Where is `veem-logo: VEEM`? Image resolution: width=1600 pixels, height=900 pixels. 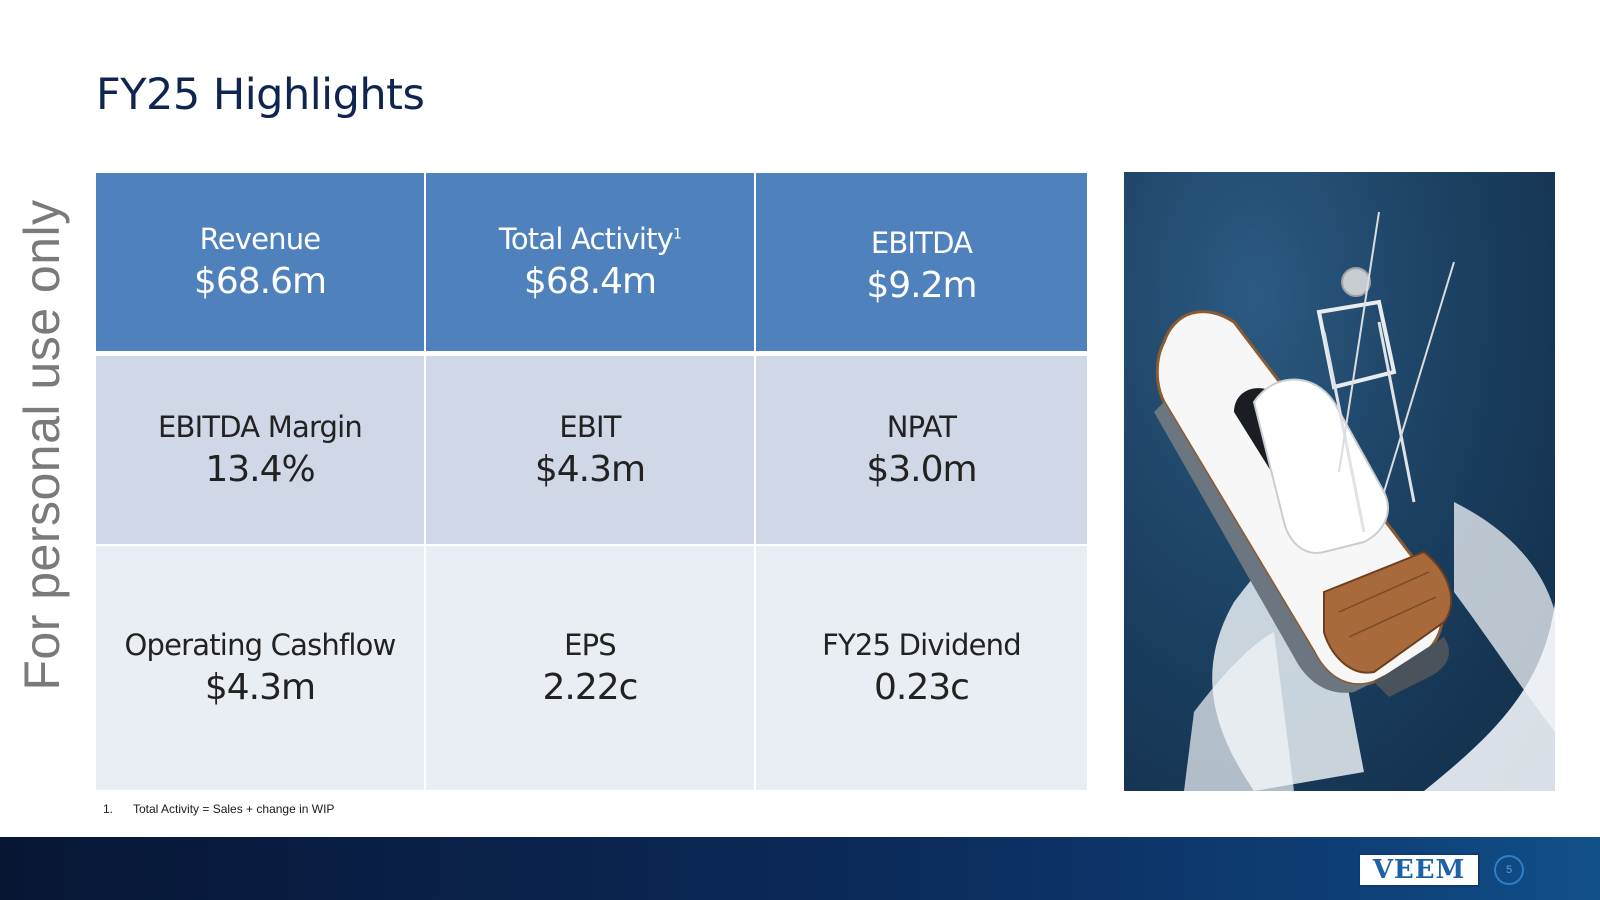
veem-logo: VEEM is located at coordinates (1419, 870).